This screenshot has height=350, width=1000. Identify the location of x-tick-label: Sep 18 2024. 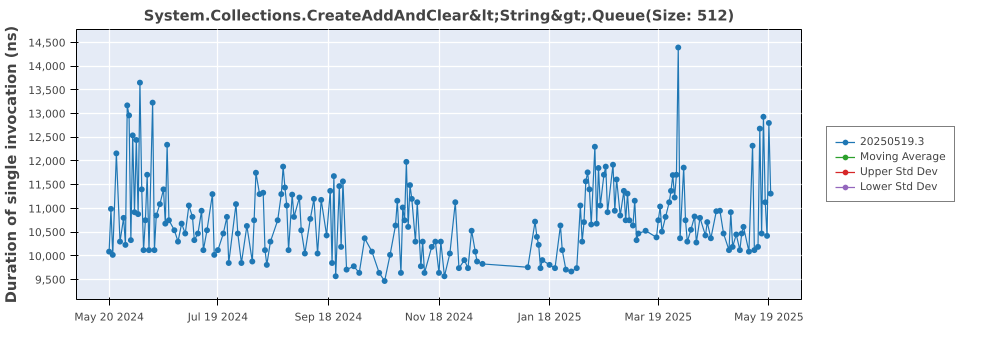
(328, 317).